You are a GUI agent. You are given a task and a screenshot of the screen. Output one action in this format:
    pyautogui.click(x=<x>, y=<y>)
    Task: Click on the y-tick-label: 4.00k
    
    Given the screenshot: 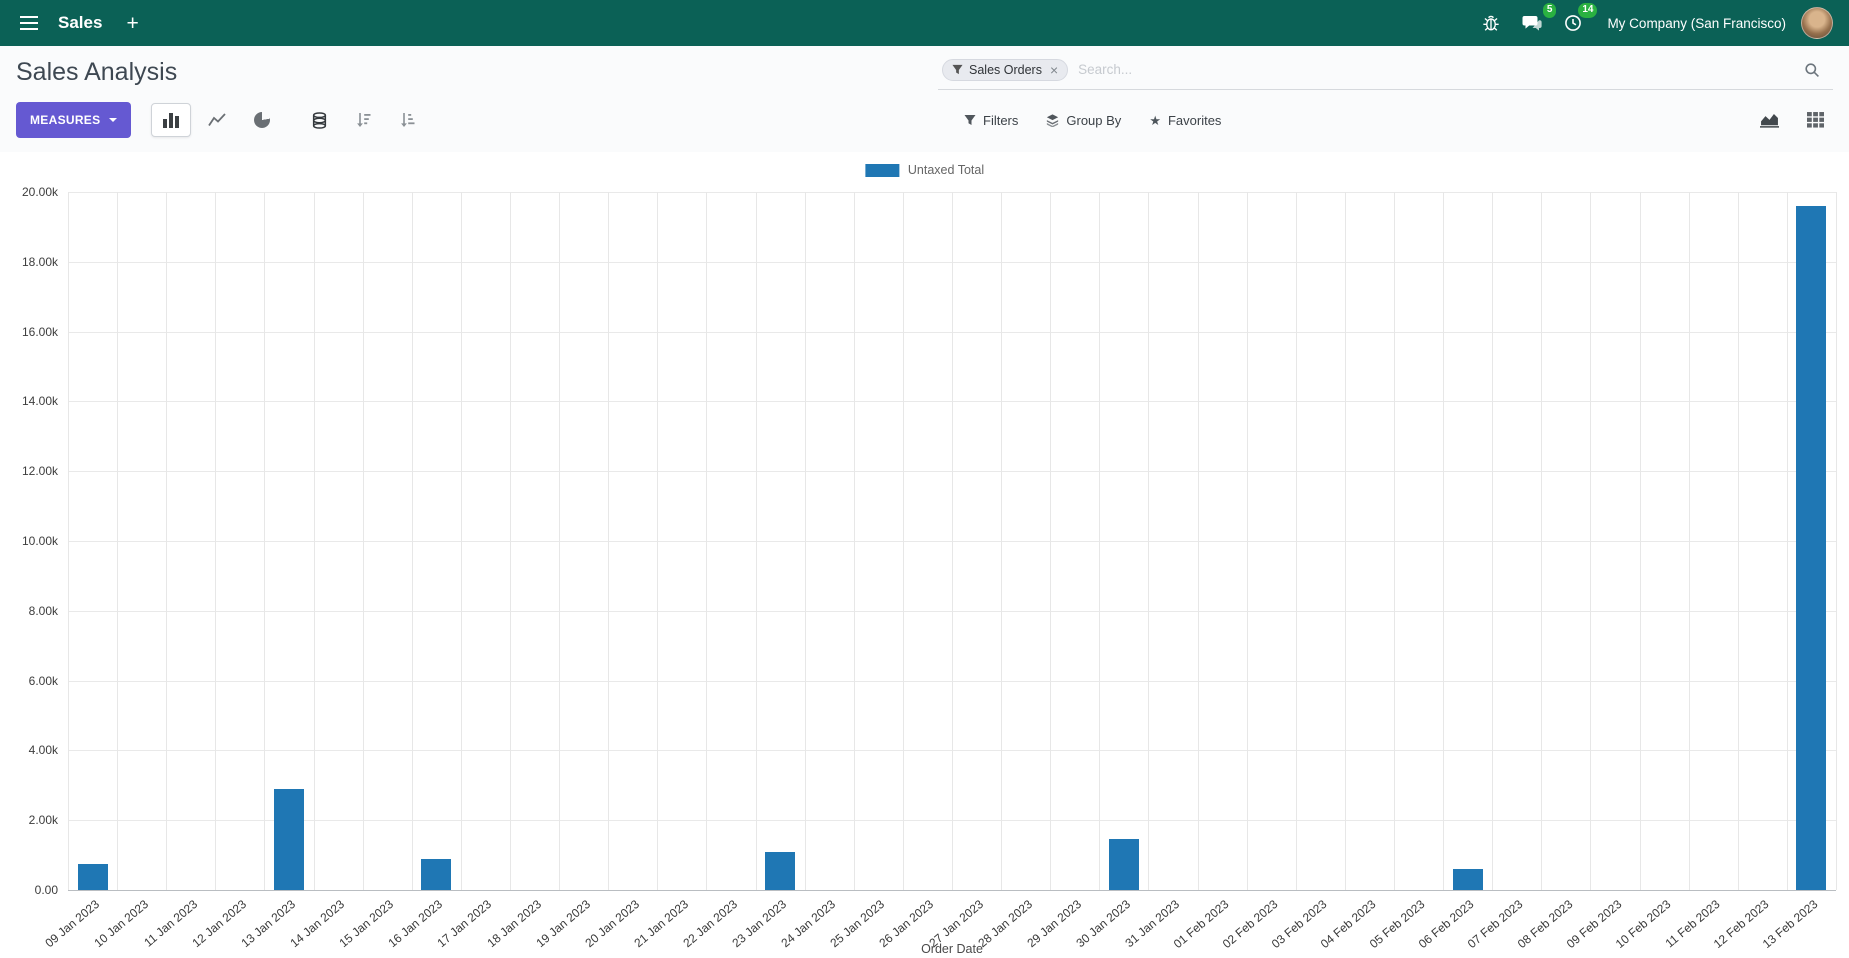 What is the action you would take?
    pyautogui.click(x=43, y=750)
    